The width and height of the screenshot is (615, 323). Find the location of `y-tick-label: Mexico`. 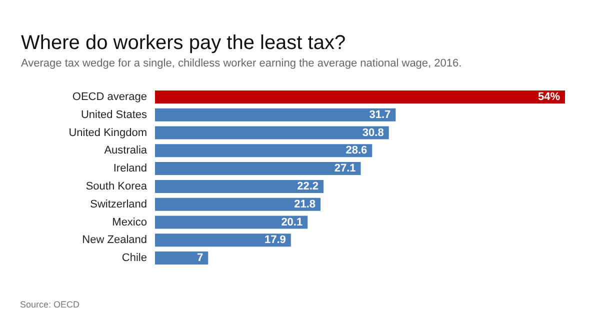

y-tick-label: Mexico is located at coordinates (129, 222).